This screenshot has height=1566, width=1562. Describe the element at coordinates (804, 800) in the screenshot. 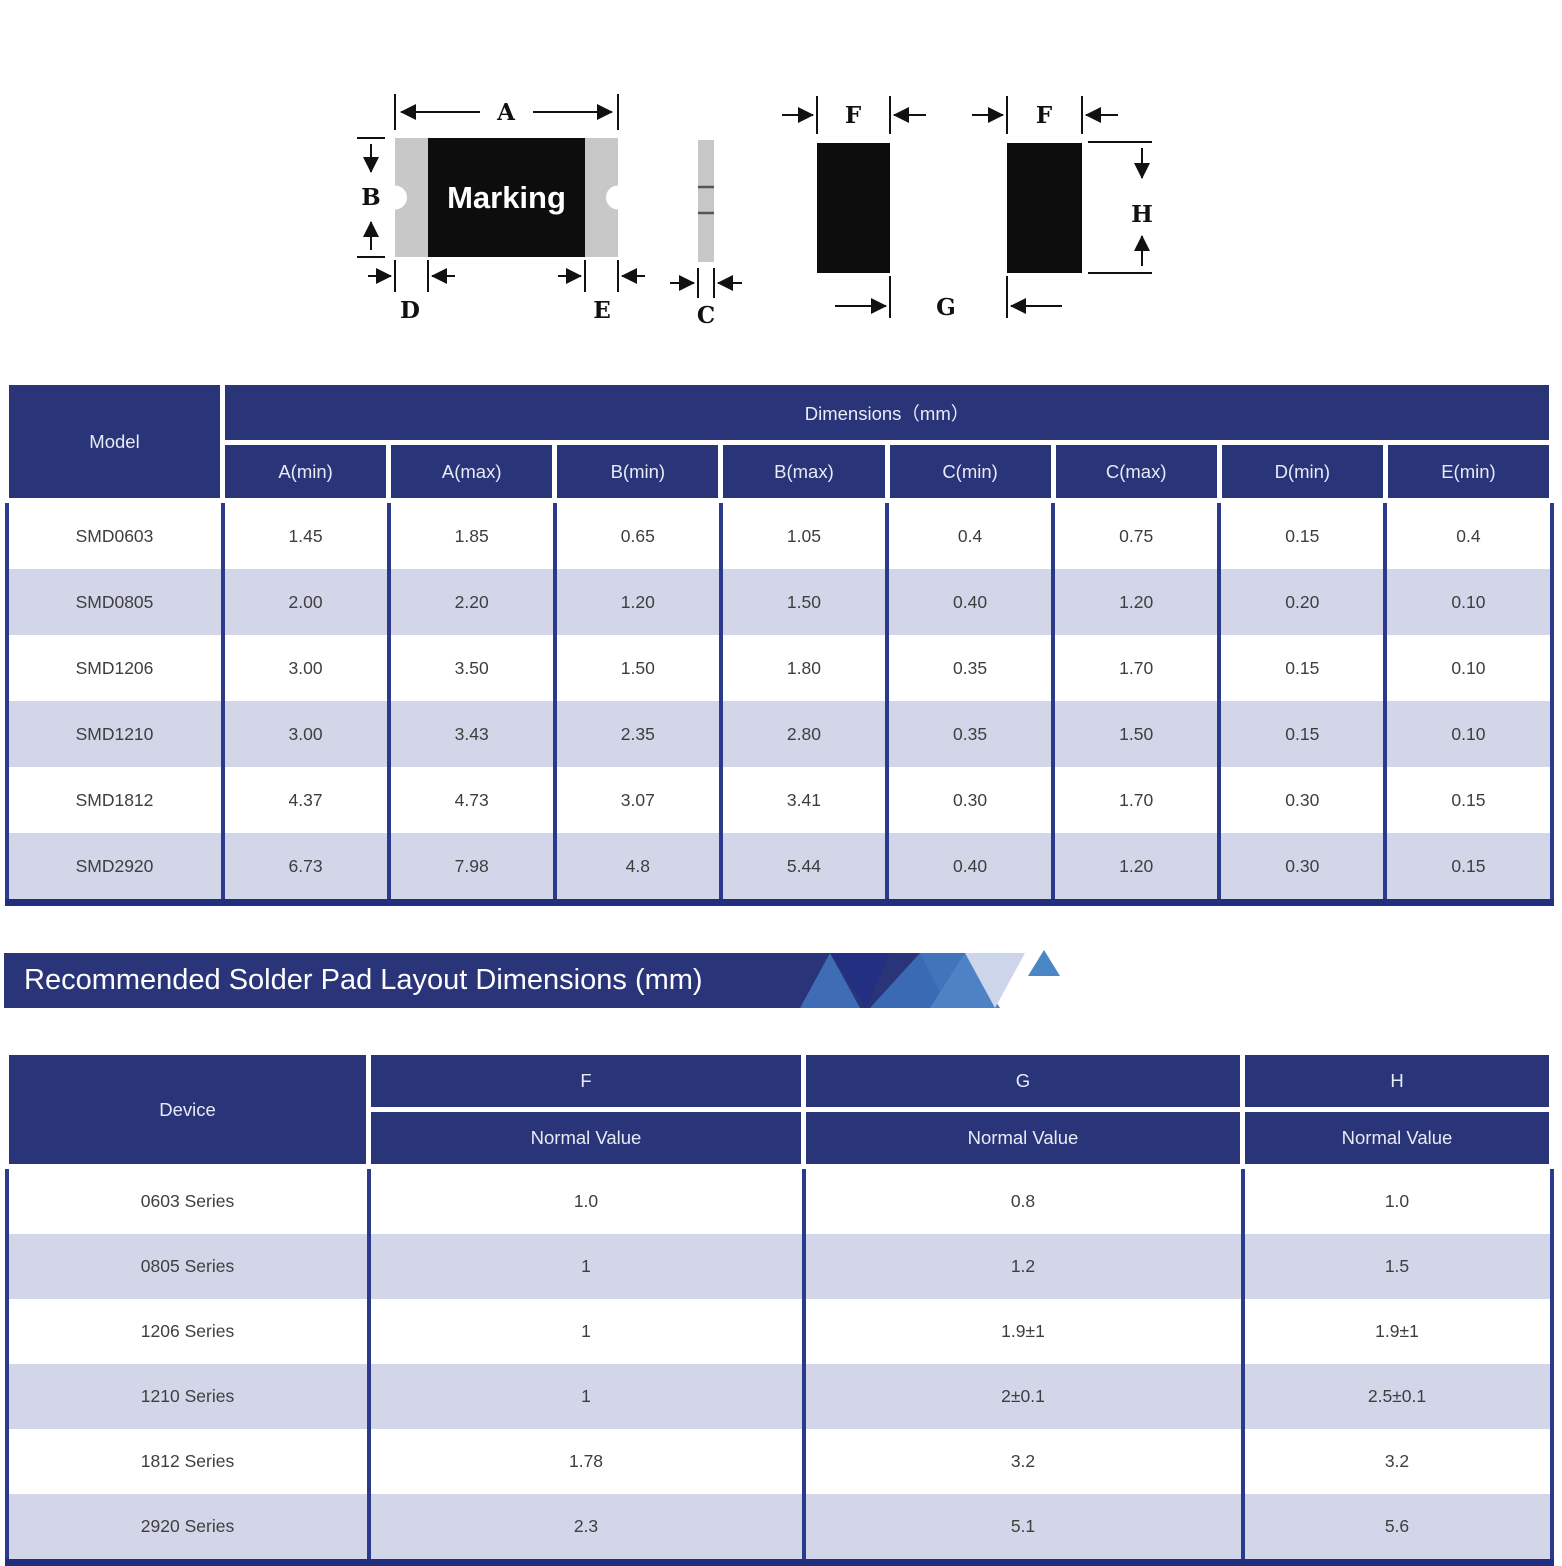

I see `table-cell: 3.41` at that location.